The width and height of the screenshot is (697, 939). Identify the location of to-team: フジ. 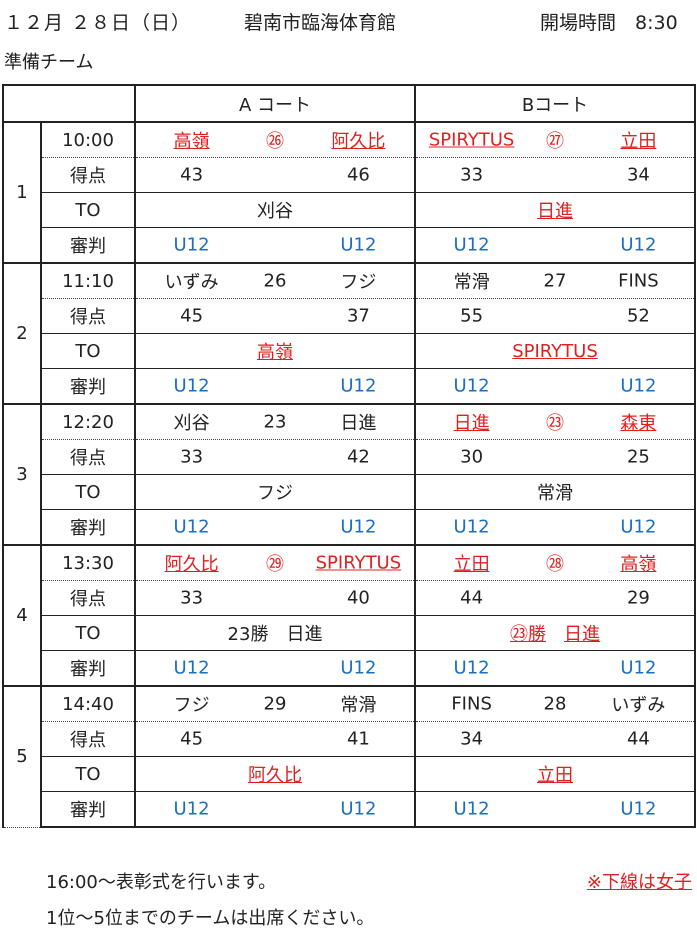
(275, 493).